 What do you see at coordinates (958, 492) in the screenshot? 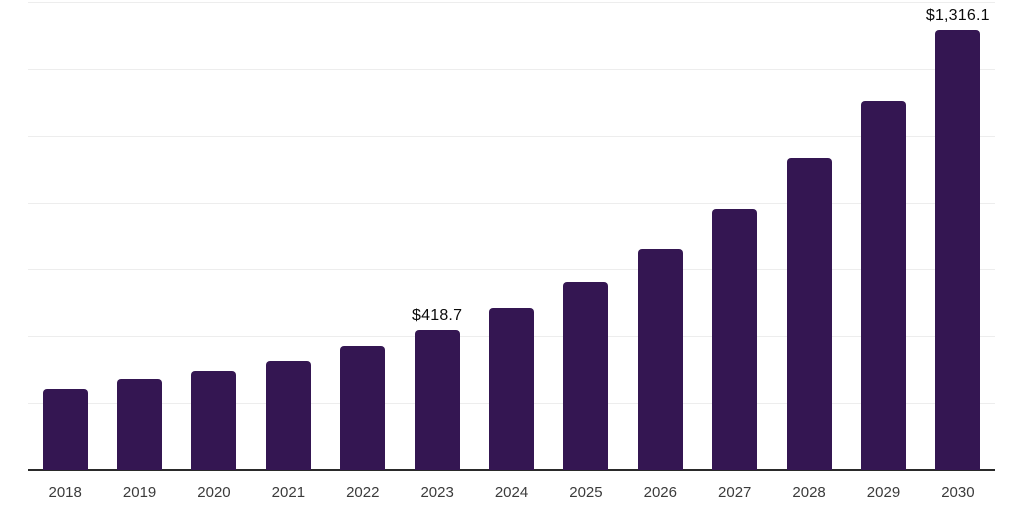
I see `x-tick-2030: 2030` at bounding box center [958, 492].